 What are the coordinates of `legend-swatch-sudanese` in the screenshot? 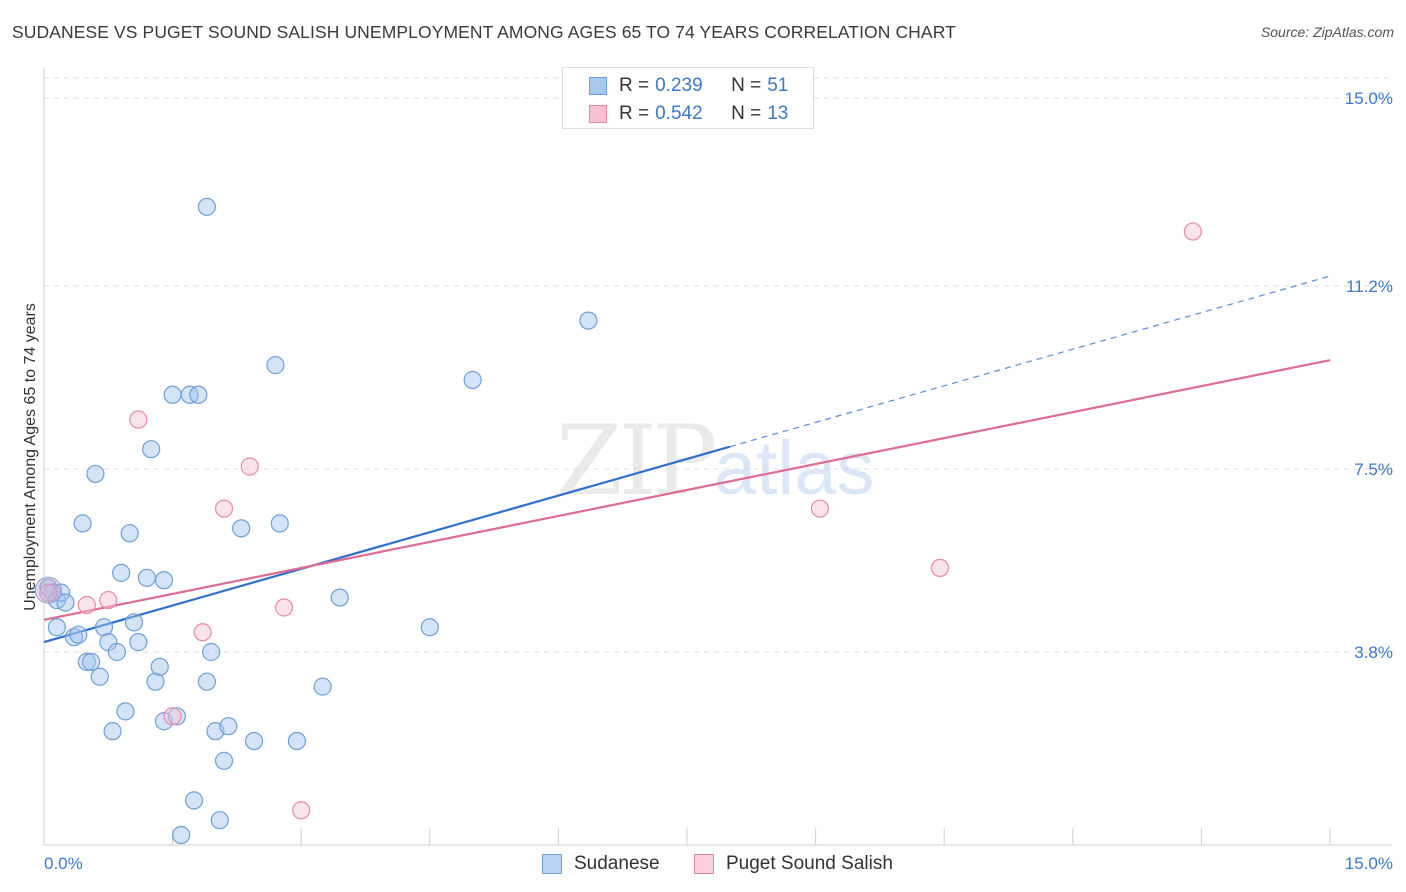 It's located at (598, 86).